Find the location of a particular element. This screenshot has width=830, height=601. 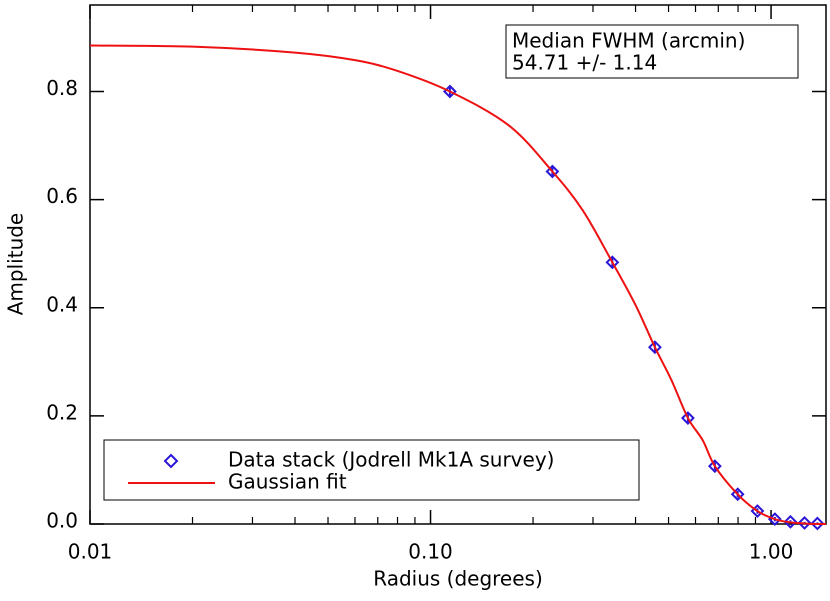

legend-label: Gaussian fit is located at coordinates (287, 482).